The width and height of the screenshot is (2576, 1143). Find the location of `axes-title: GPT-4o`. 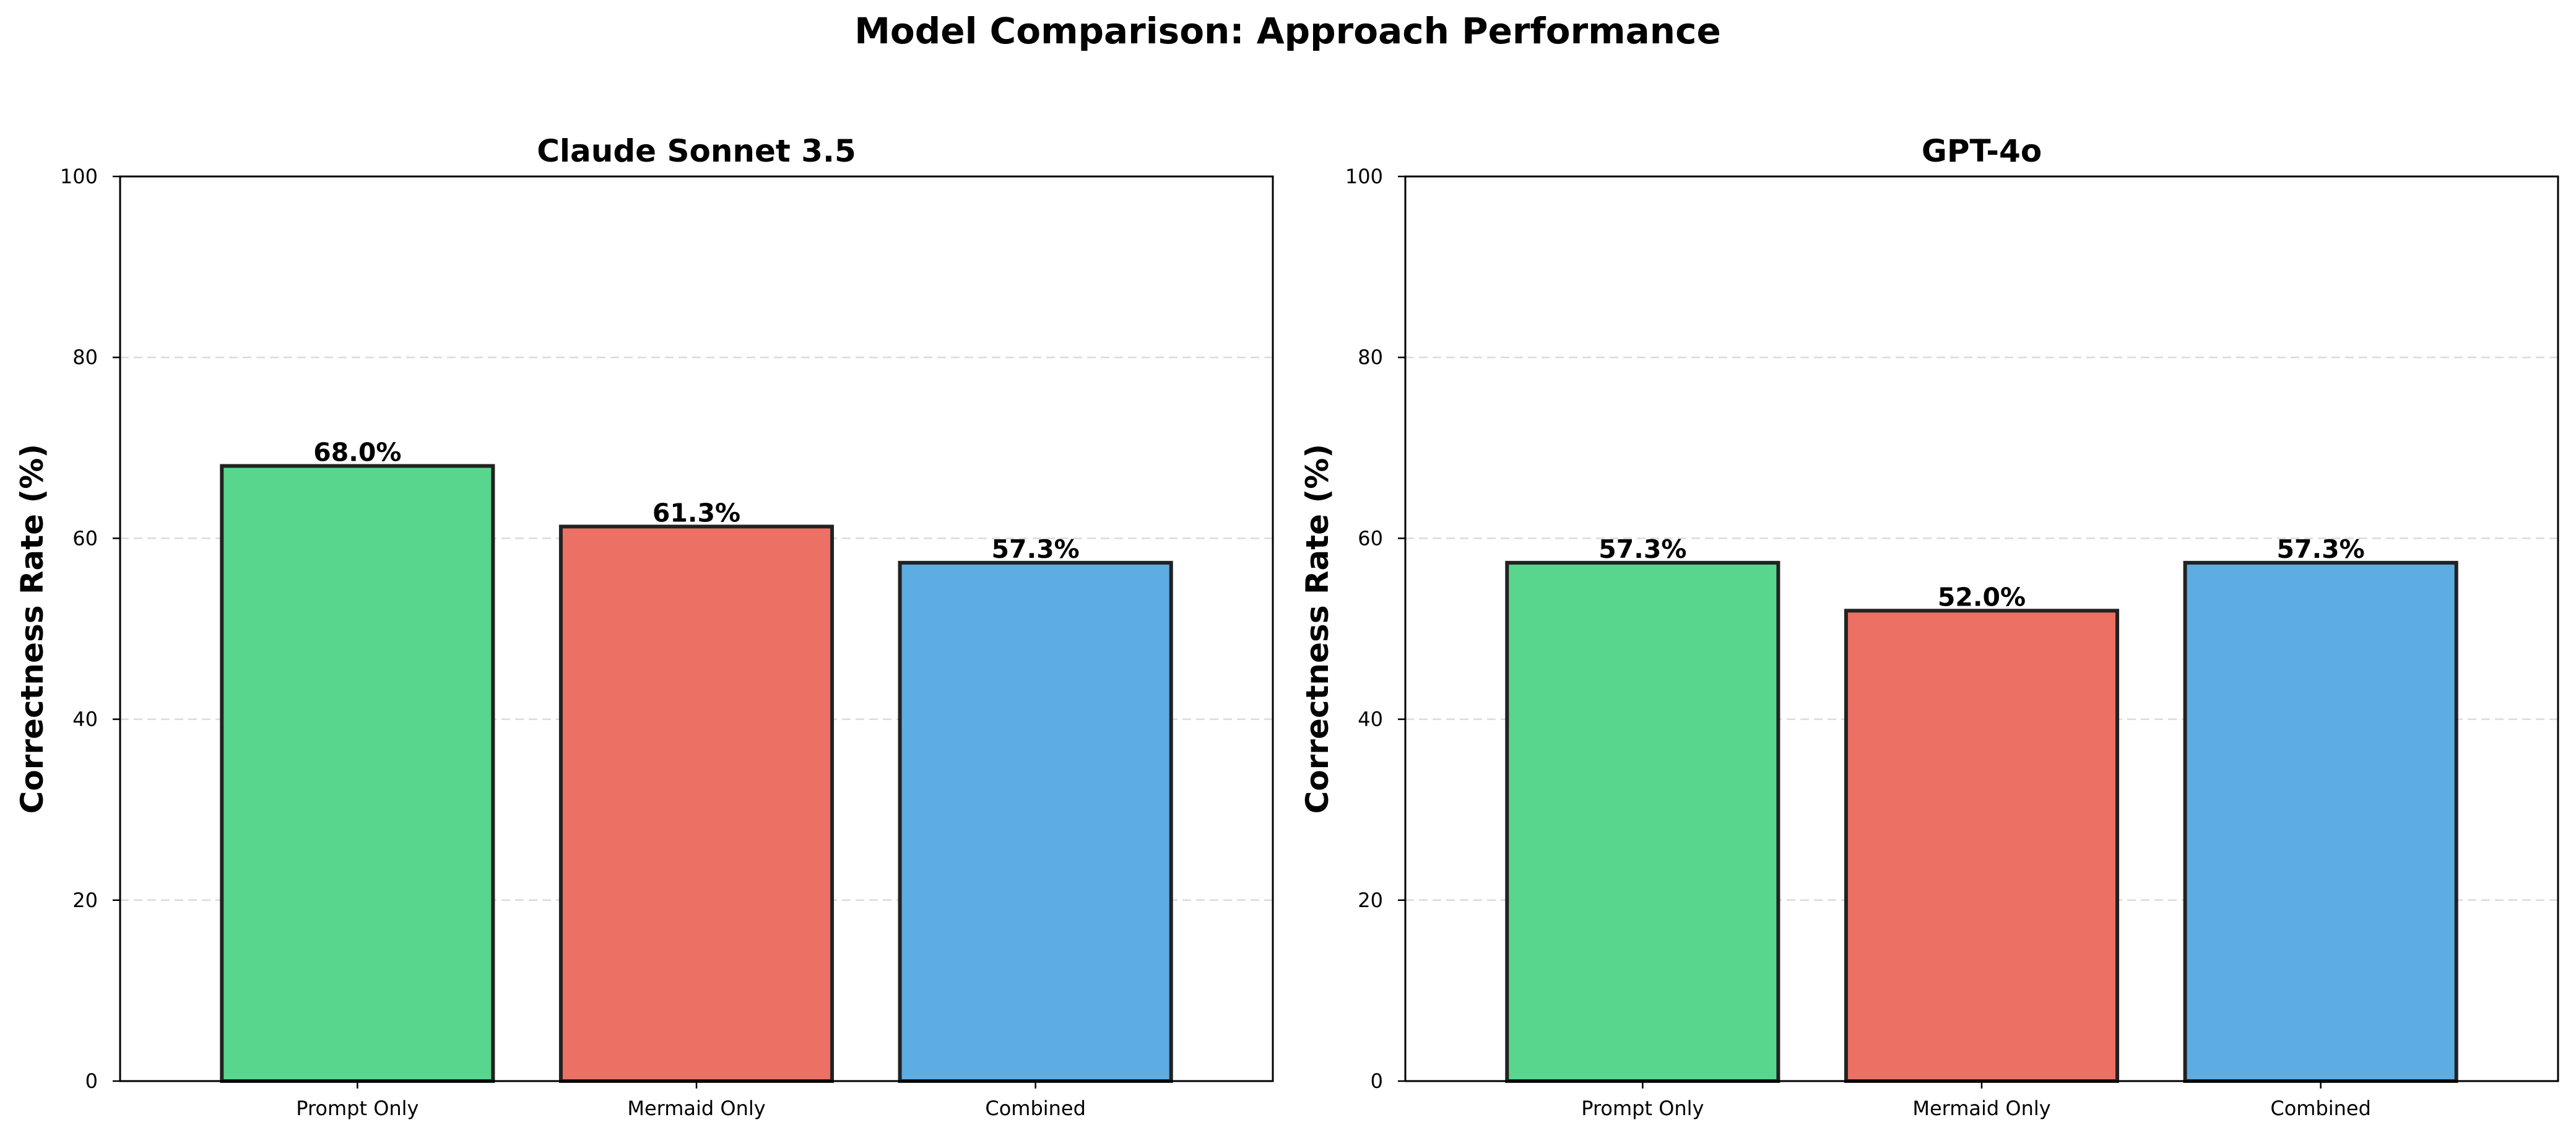

axes-title: GPT-4o is located at coordinates (1982, 151).